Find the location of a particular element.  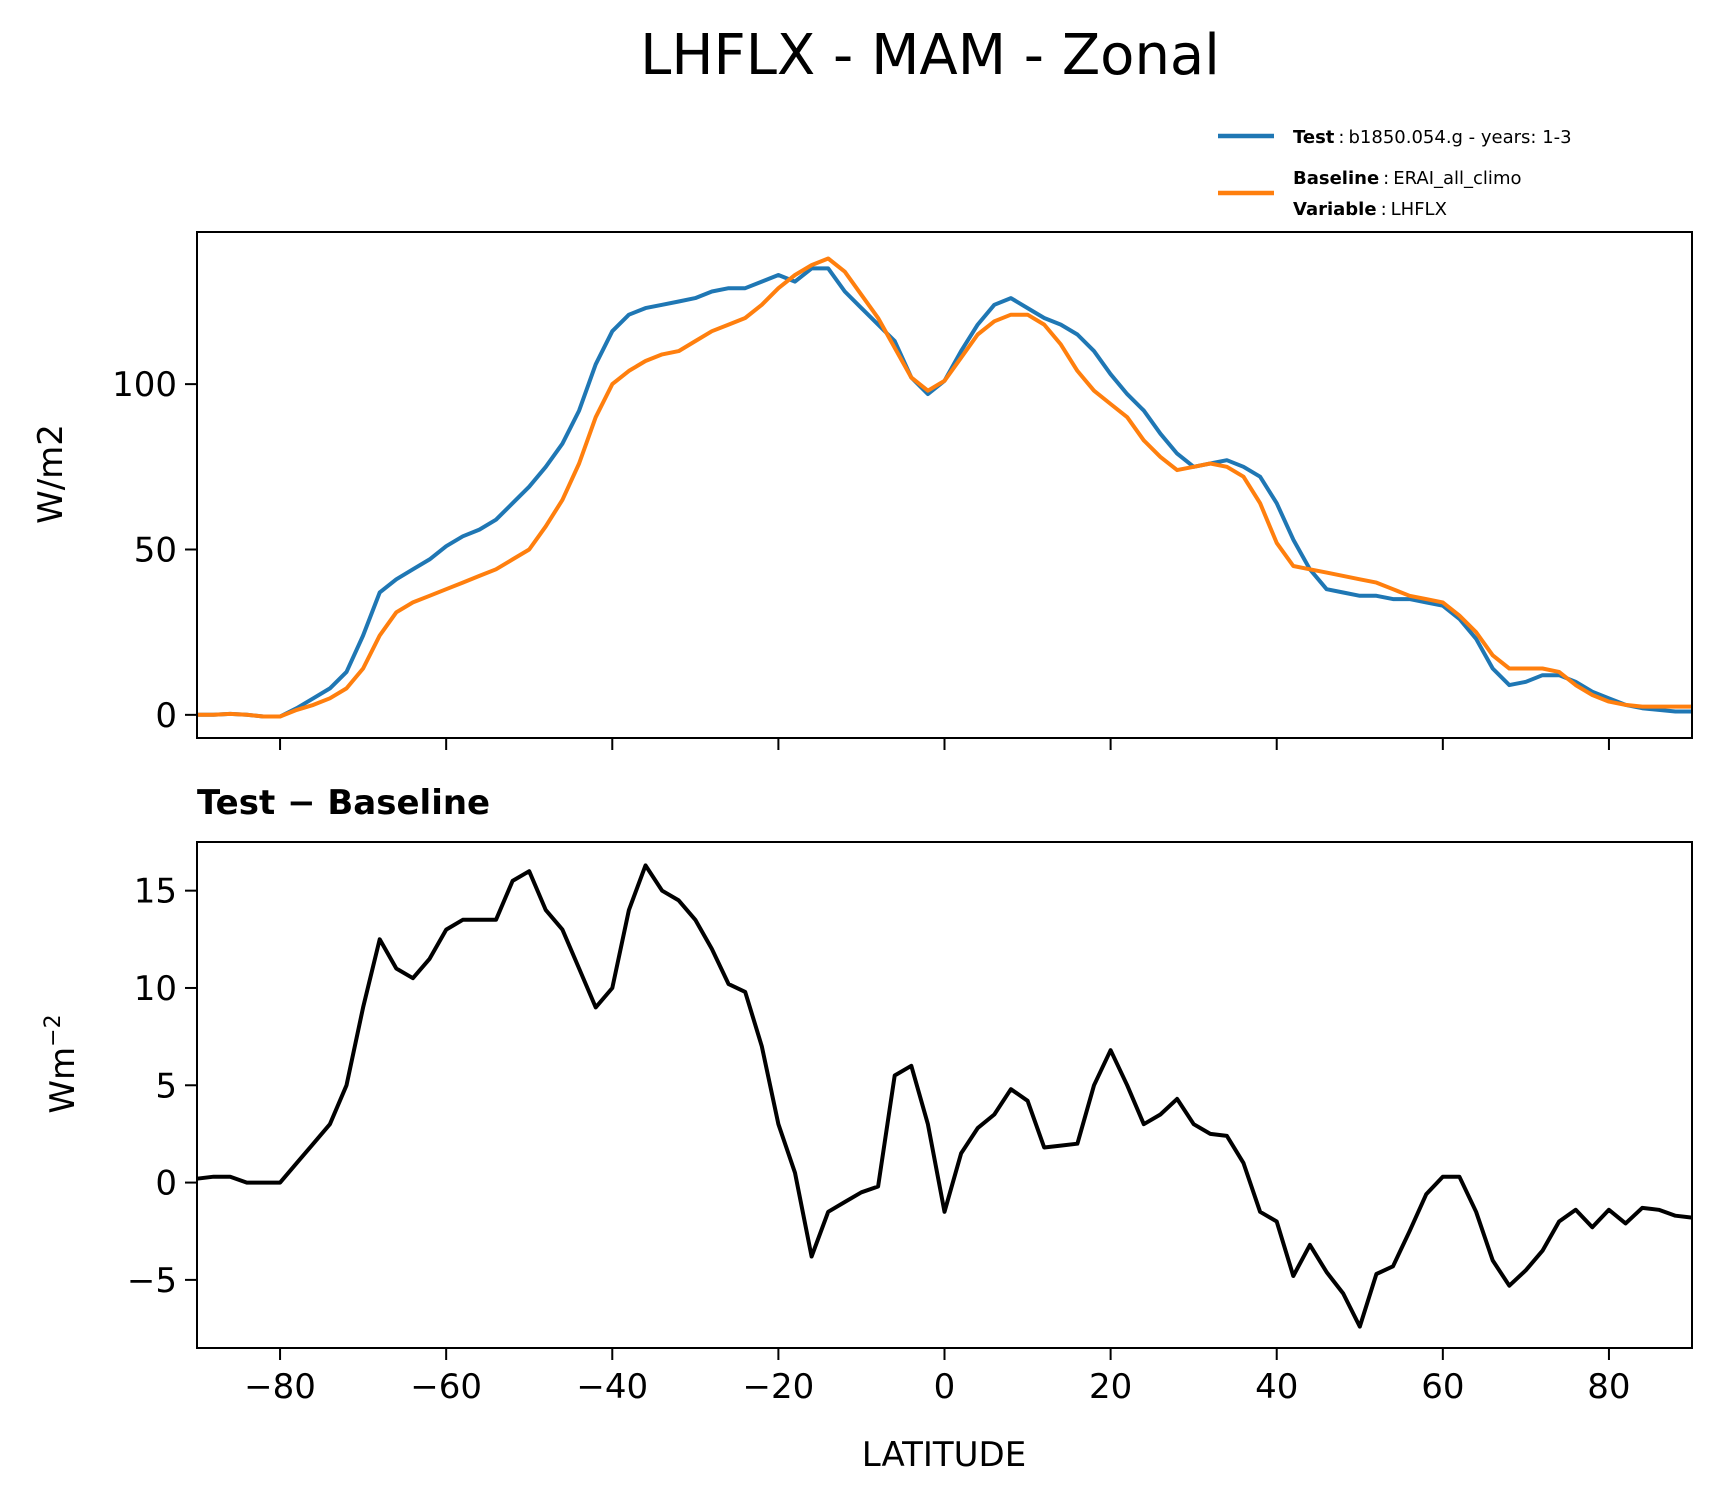

legend-test-text: b1850.054.g - years: 1-3 is located at coordinates (1460, 137).